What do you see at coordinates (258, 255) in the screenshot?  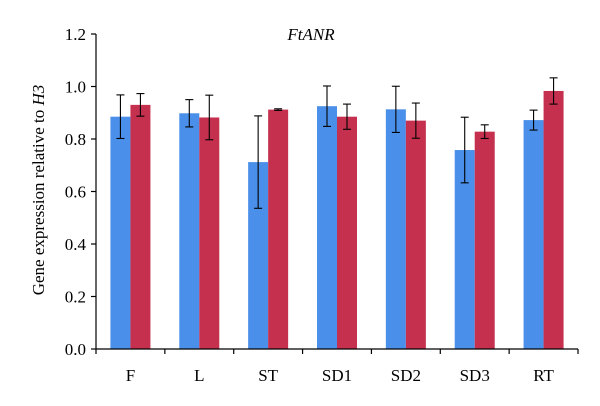 I see `bar-series1-st` at bounding box center [258, 255].